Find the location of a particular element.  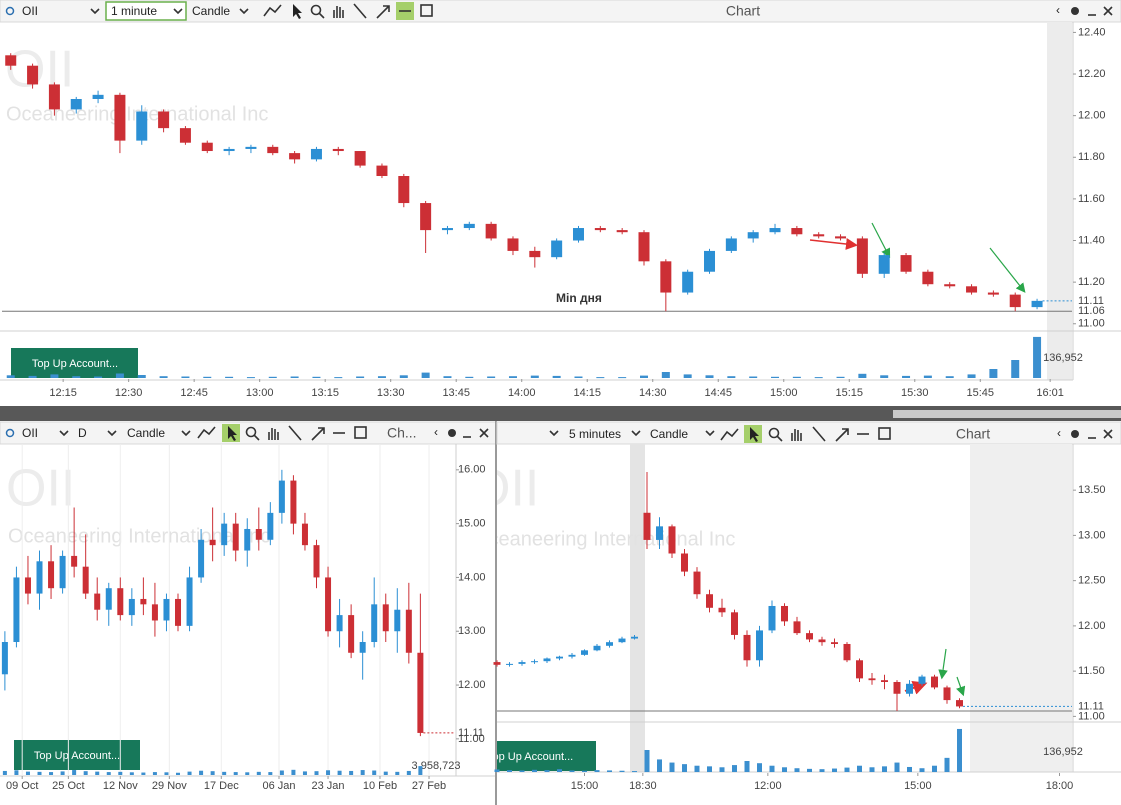

x-tick-label: 15:15 is located at coordinates (849, 393).